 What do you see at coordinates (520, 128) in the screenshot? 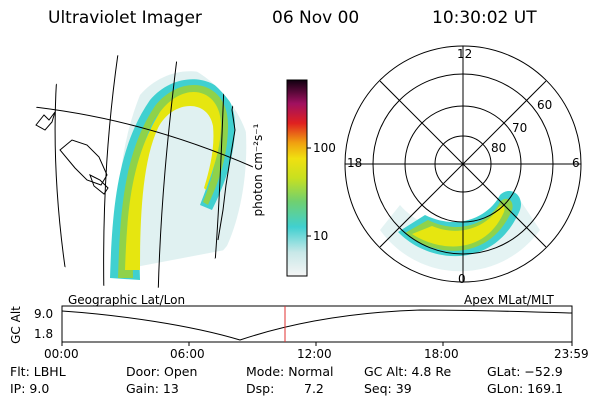
I see `lat-label-70: 70` at bounding box center [520, 128].